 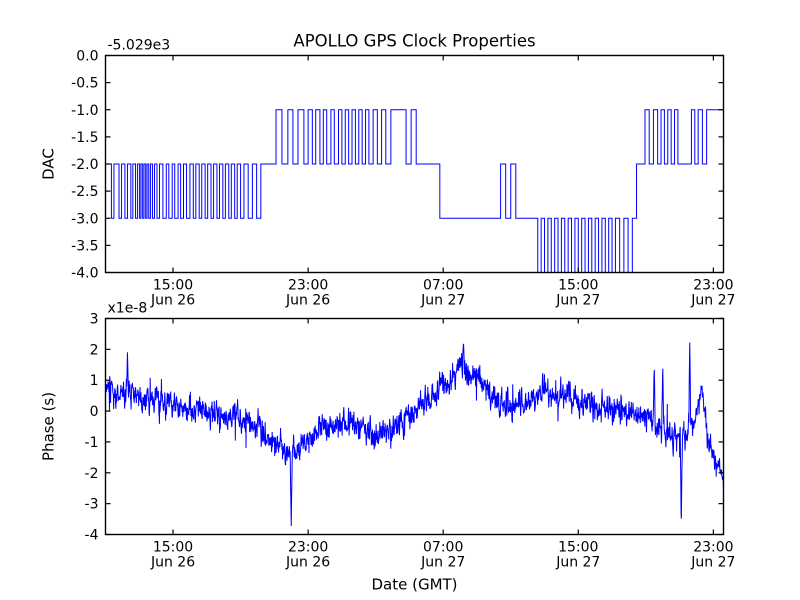 I want to click on ylabel-phase-plot: Phase (s), so click(x=49, y=426).